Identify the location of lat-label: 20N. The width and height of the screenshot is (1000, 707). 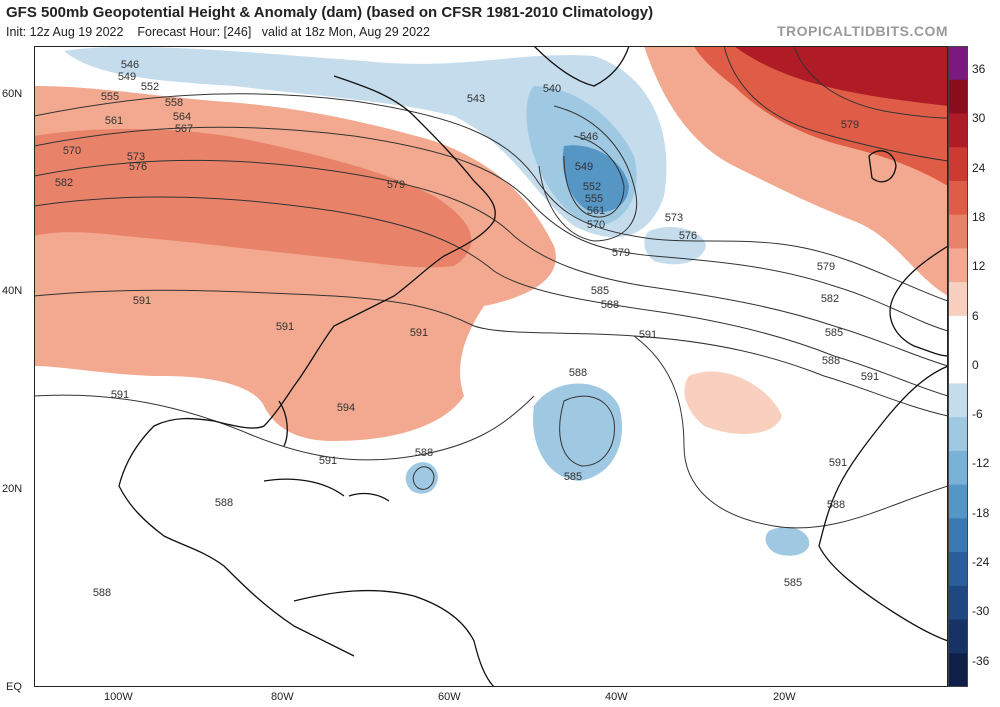
(12, 489).